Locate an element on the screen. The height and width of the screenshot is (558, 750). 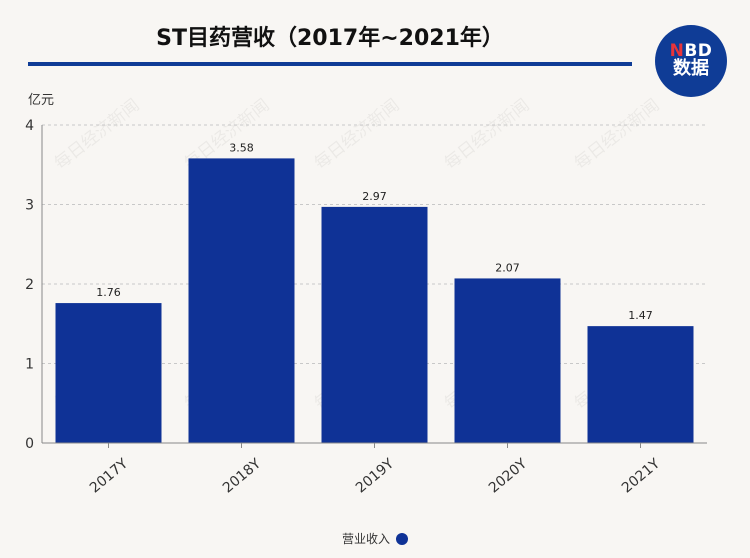
data-label: 1.47 is located at coordinates (640, 315).